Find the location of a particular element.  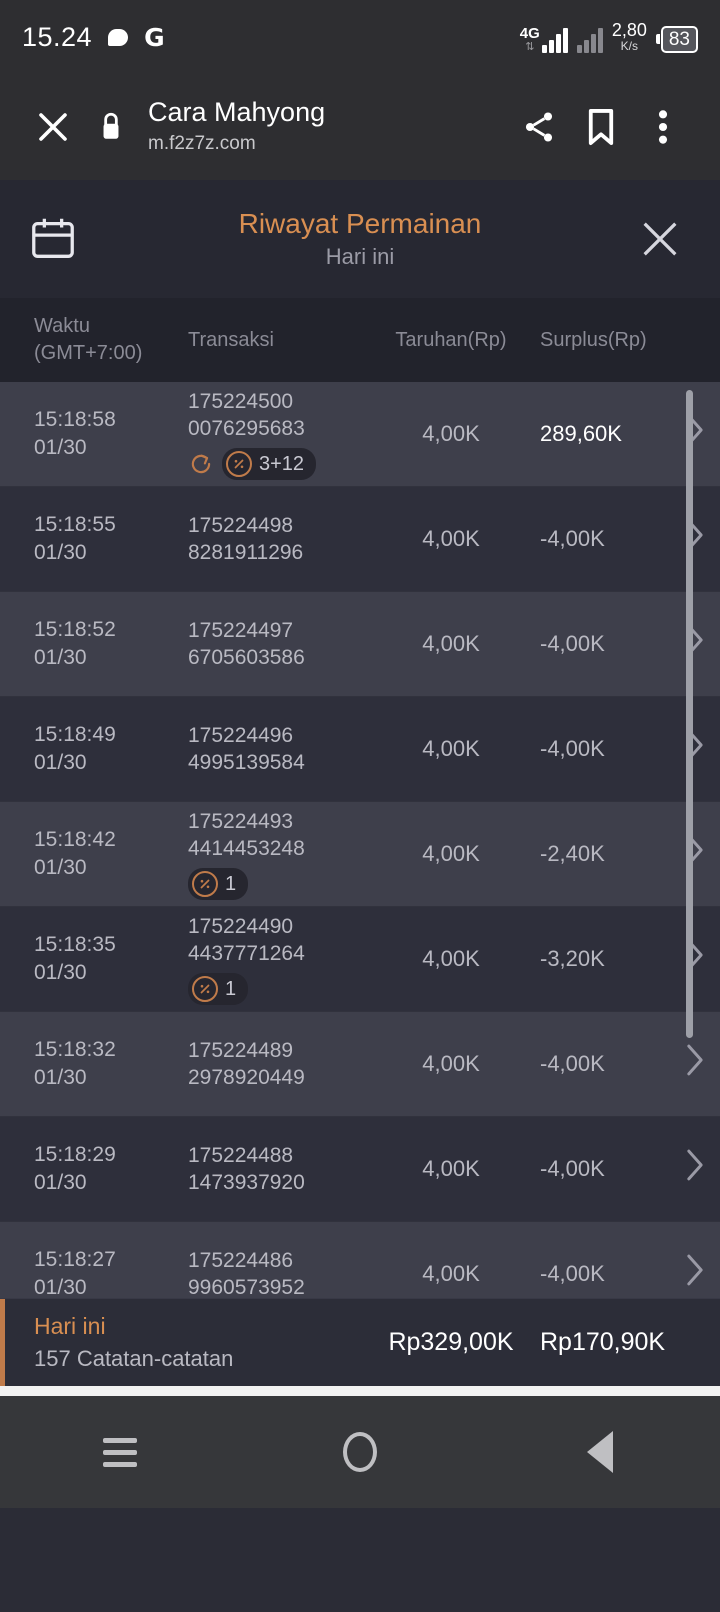

round-count-badge: 3+12 is located at coordinates (269, 464).